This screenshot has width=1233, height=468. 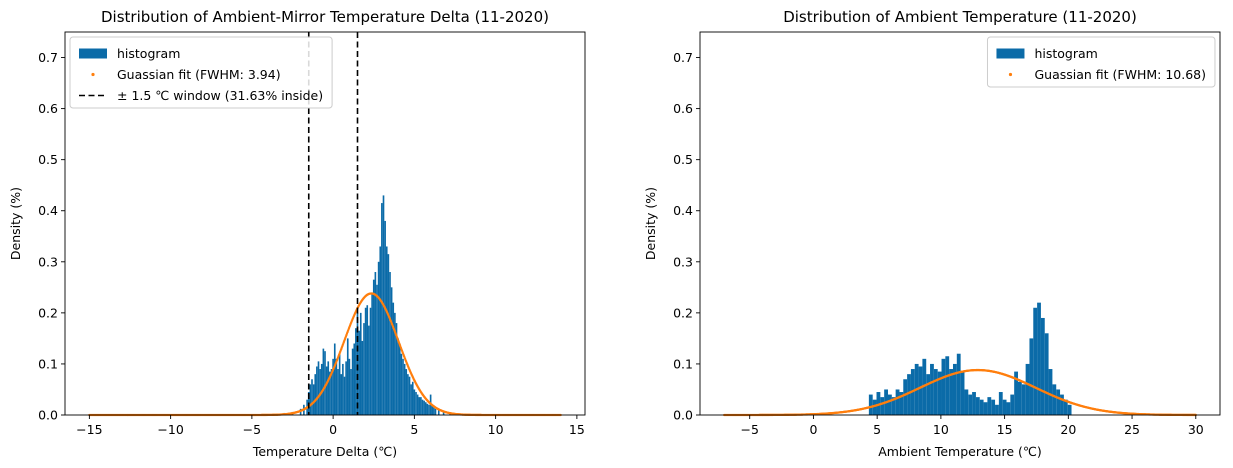 What do you see at coordinates (170, 429) in the screenshot?
I see `x-tick-label: −10` at bounding box center [170, 429].